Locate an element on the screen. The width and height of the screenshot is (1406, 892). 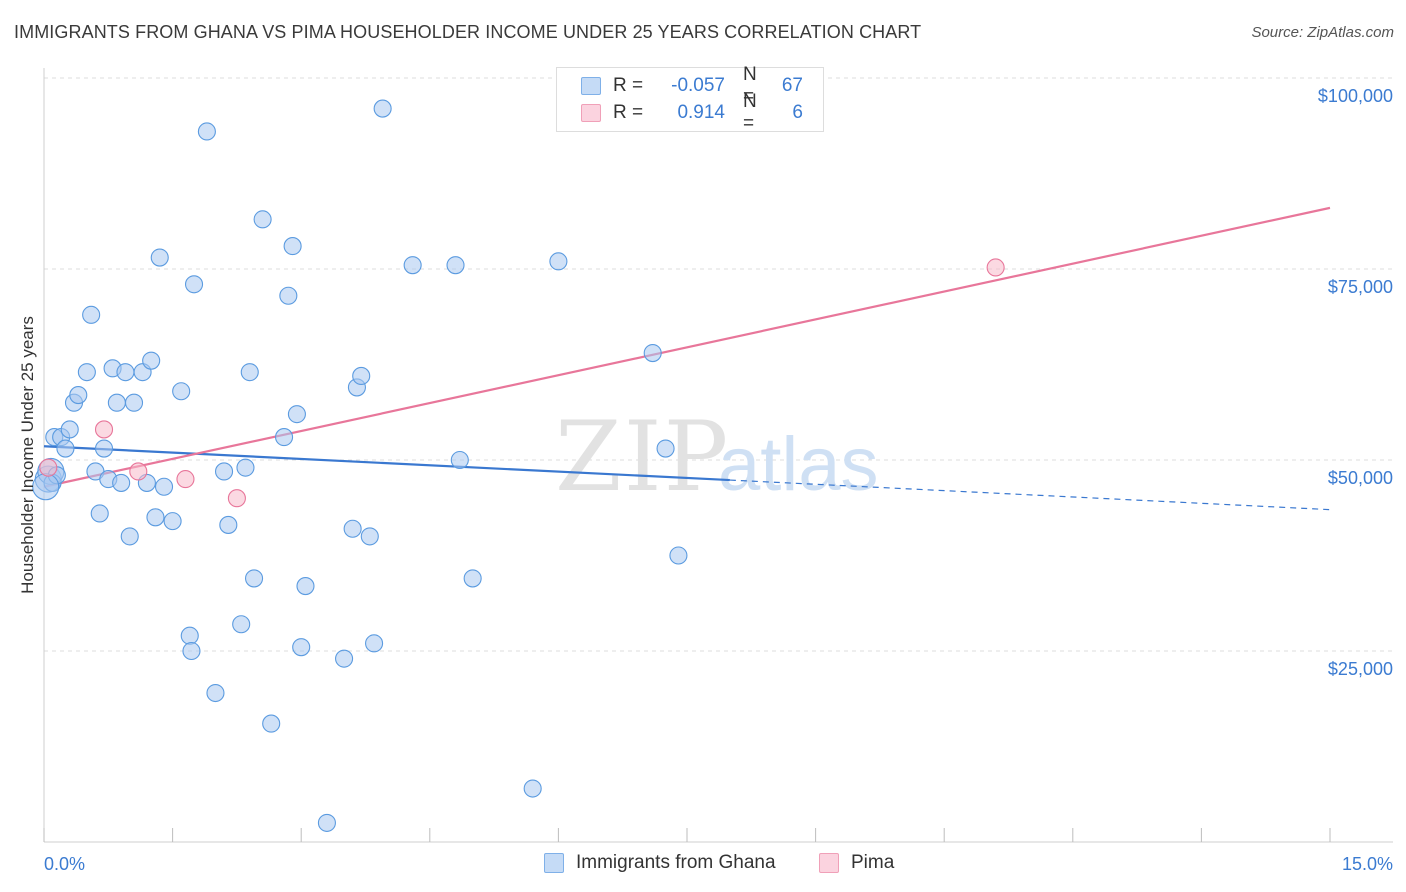
legend-row-ghana: R = -0.057 N = 67 is located at coordinates (692, 85).